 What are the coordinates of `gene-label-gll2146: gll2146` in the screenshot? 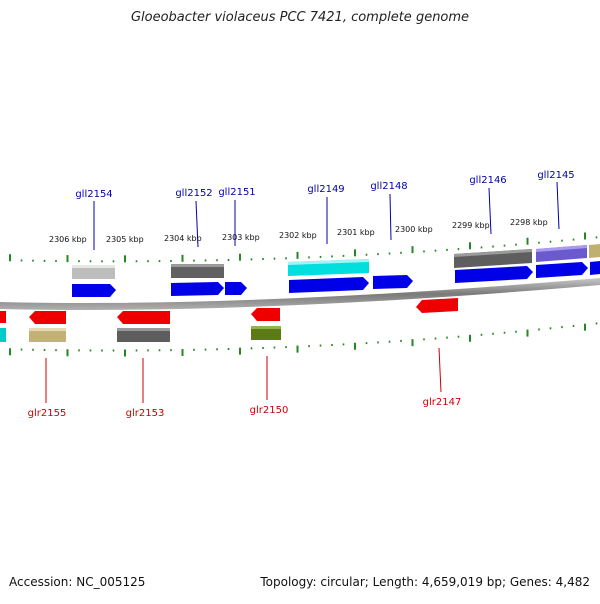 It's located at (487, 180).